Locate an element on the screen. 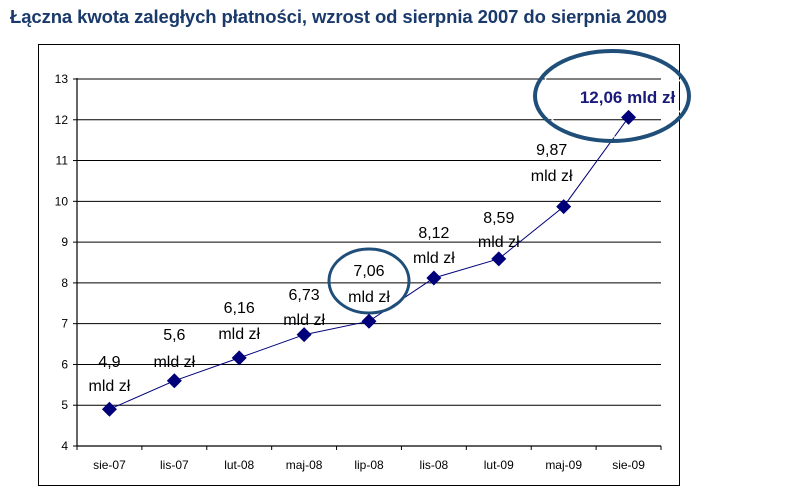 The image size is (808, 492). data-label-value: 6,16 is located at coordinates (239, 308).